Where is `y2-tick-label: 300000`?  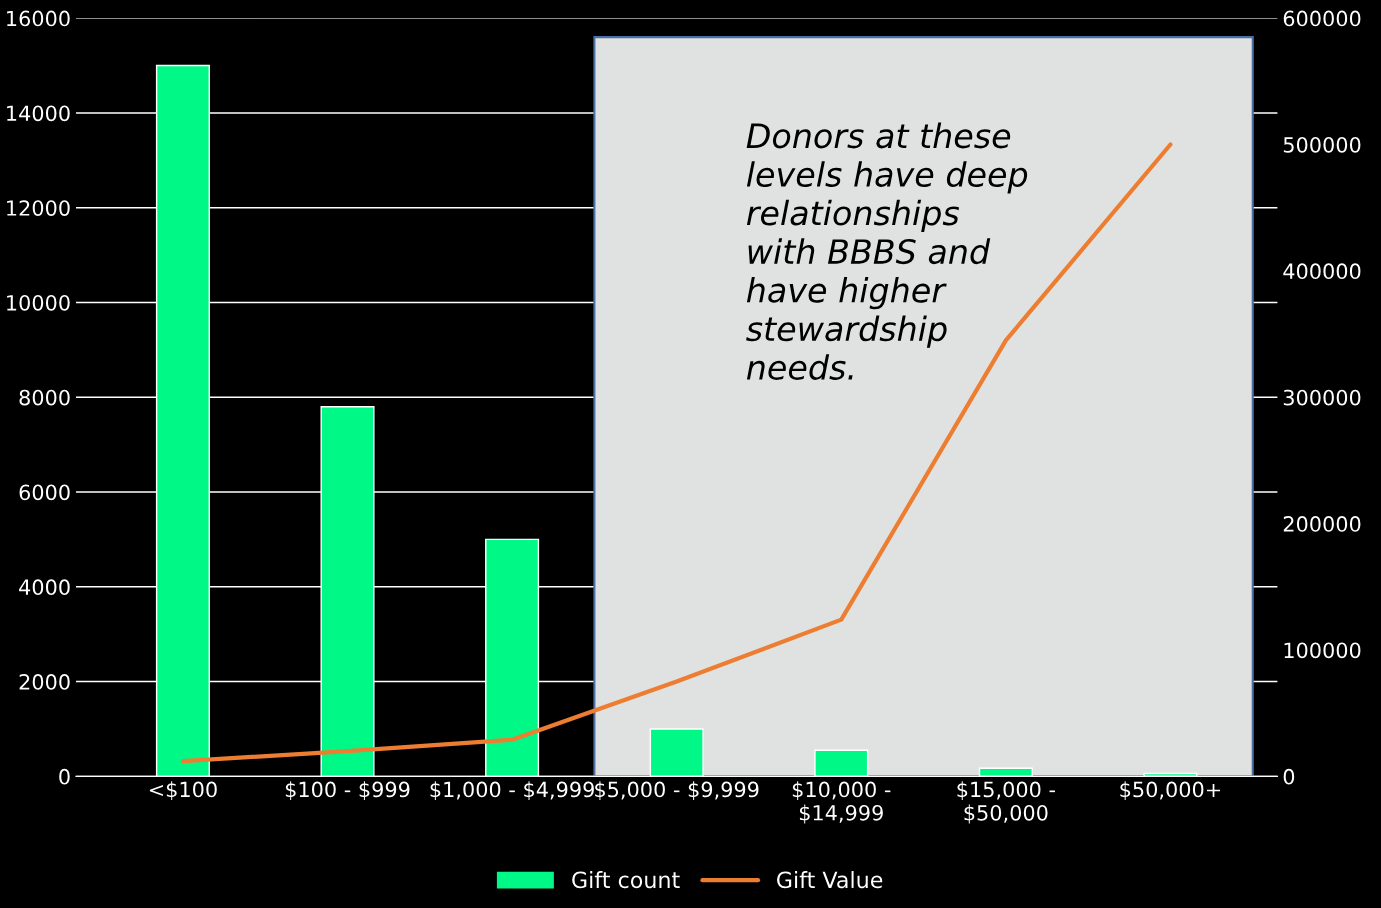 y2-tick-label: 300000 is located at coordinates (1322, 397).